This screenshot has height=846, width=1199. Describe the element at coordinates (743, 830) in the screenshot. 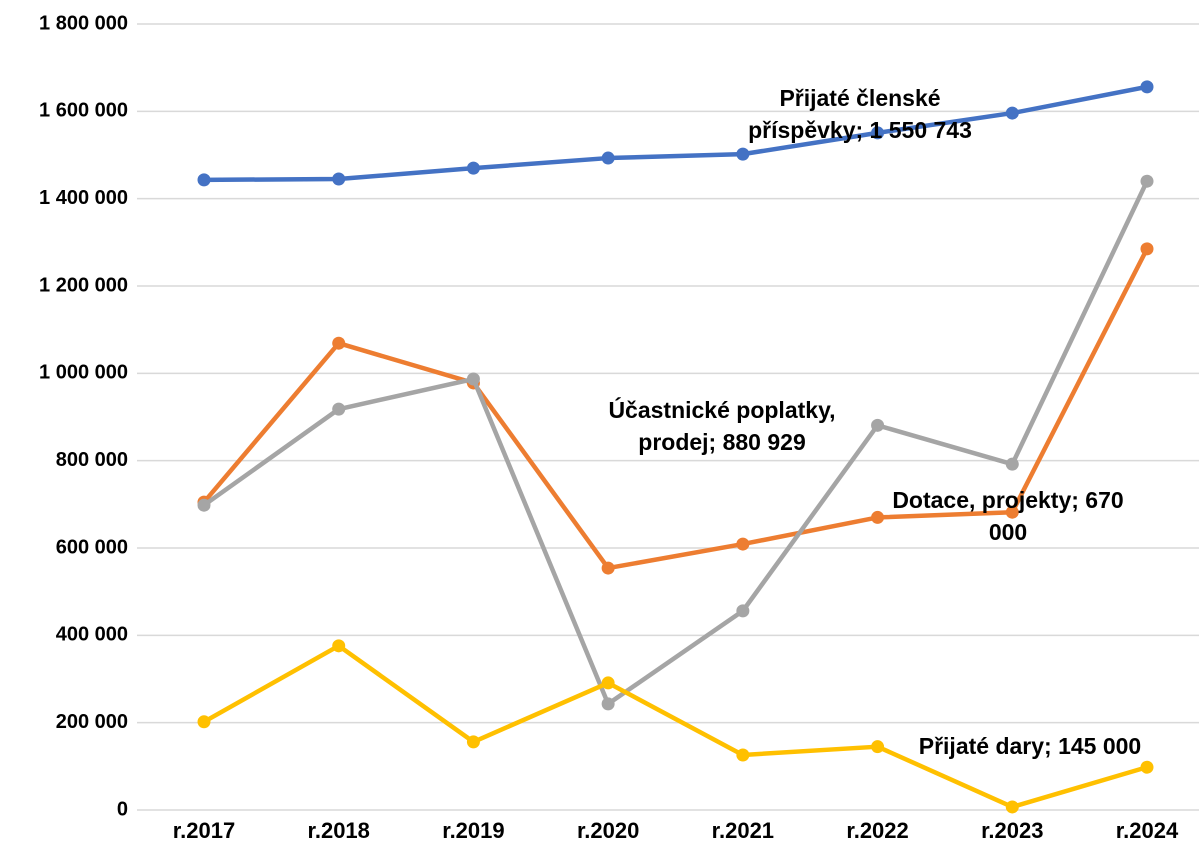

I see `x-tick-label: r.2021` at that location.